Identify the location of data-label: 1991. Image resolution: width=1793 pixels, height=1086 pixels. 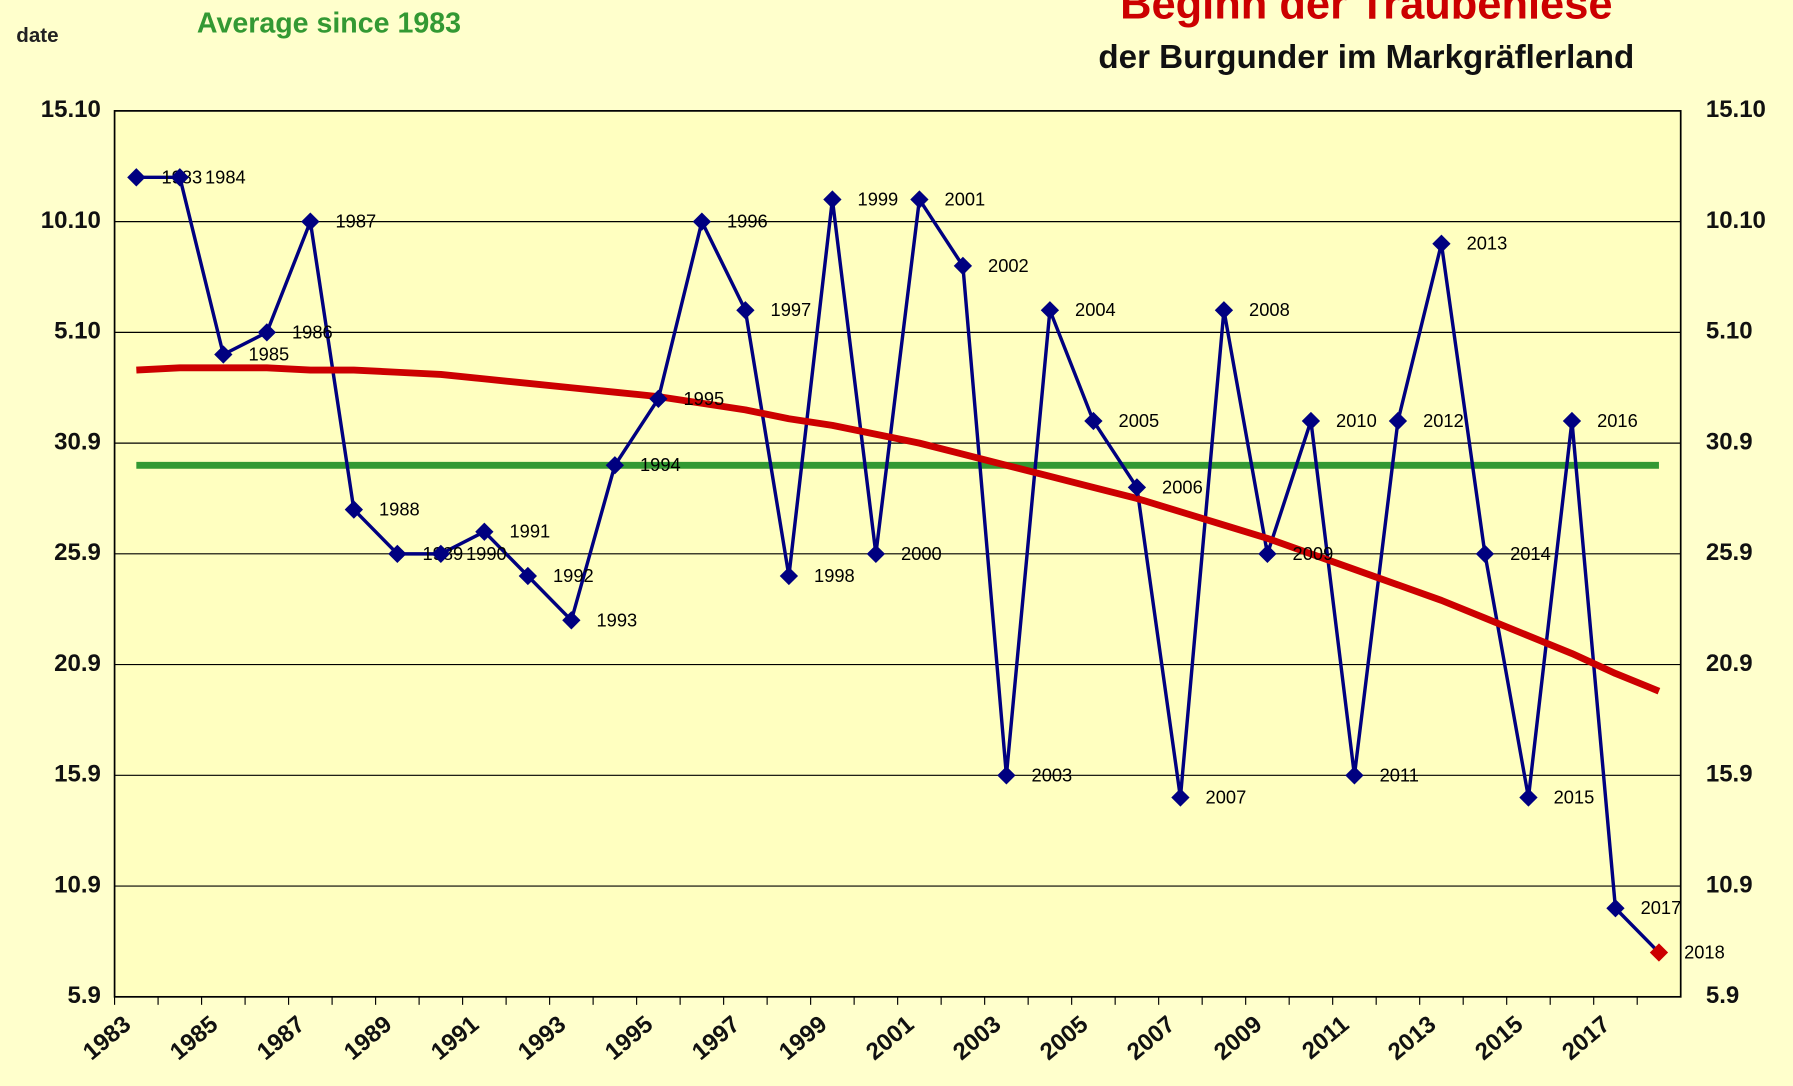
(530, 531).